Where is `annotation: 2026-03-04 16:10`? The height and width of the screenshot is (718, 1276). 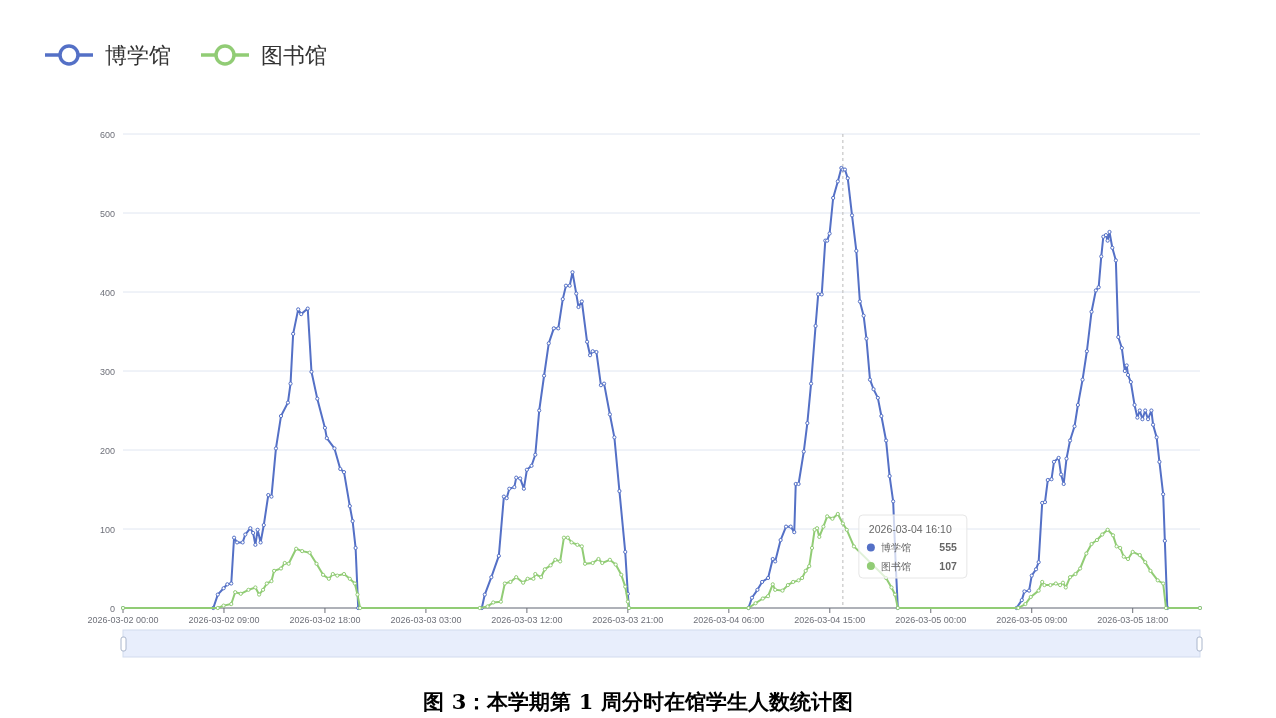 annotation: 2026-03-04 16:10 is located at coordinates (910, 529).